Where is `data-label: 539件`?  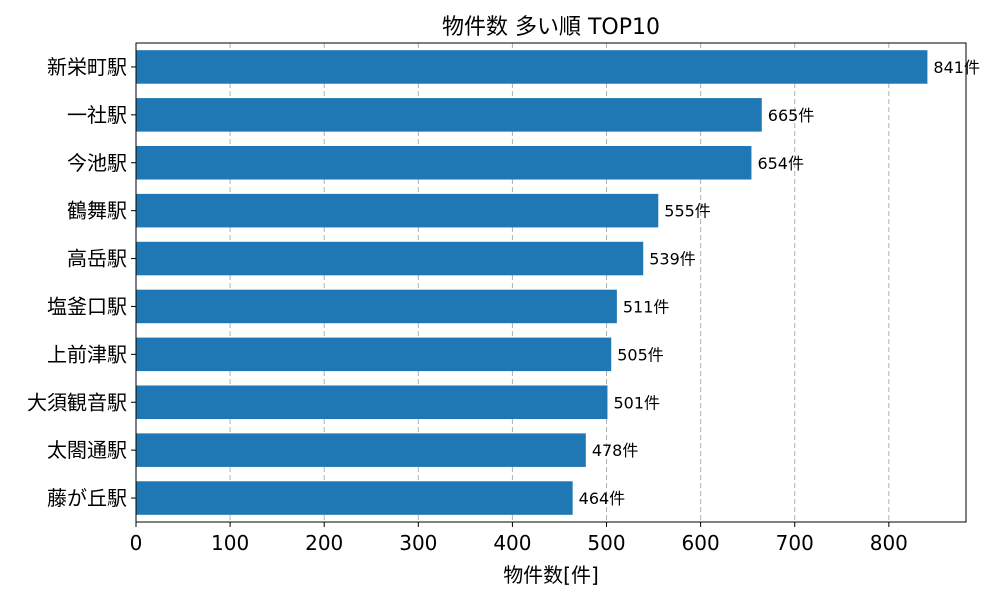
data-label: 539件 is located at coordinates (672, 259).